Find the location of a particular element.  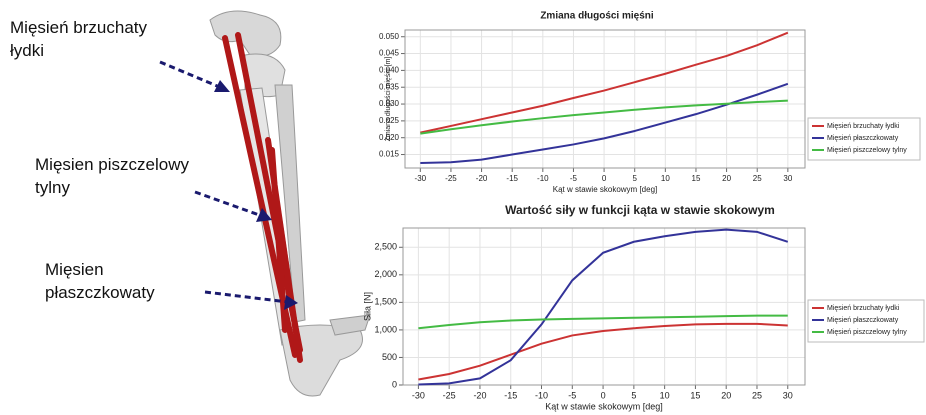

y-tick-label: 500 is located at coordinates (389, 357).